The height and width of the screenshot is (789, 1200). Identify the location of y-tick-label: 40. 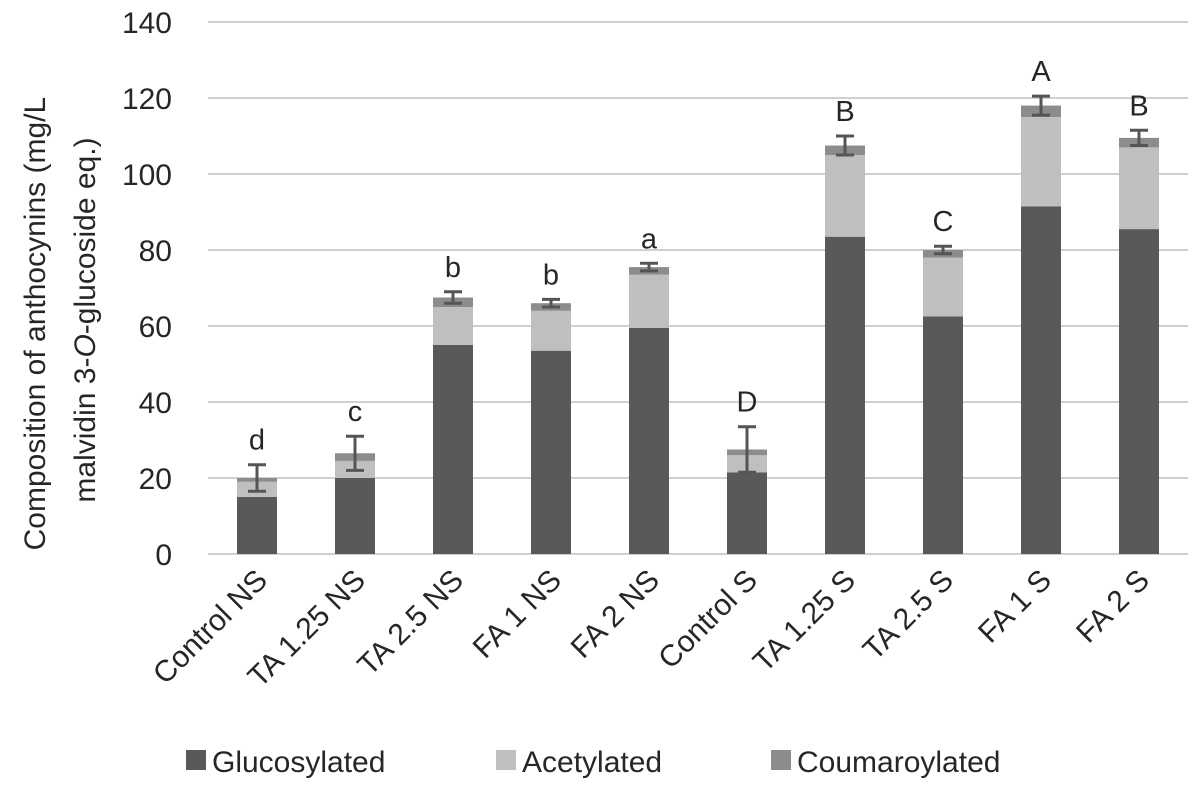
(155, 403).